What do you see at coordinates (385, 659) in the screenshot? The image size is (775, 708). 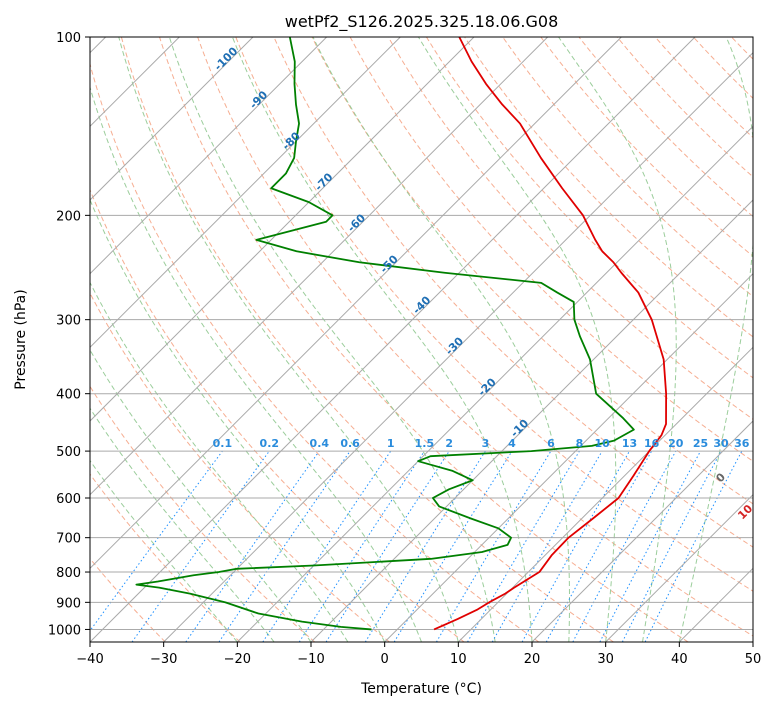 I see `x-tick-label: 0` at bounding box center [385, 659].